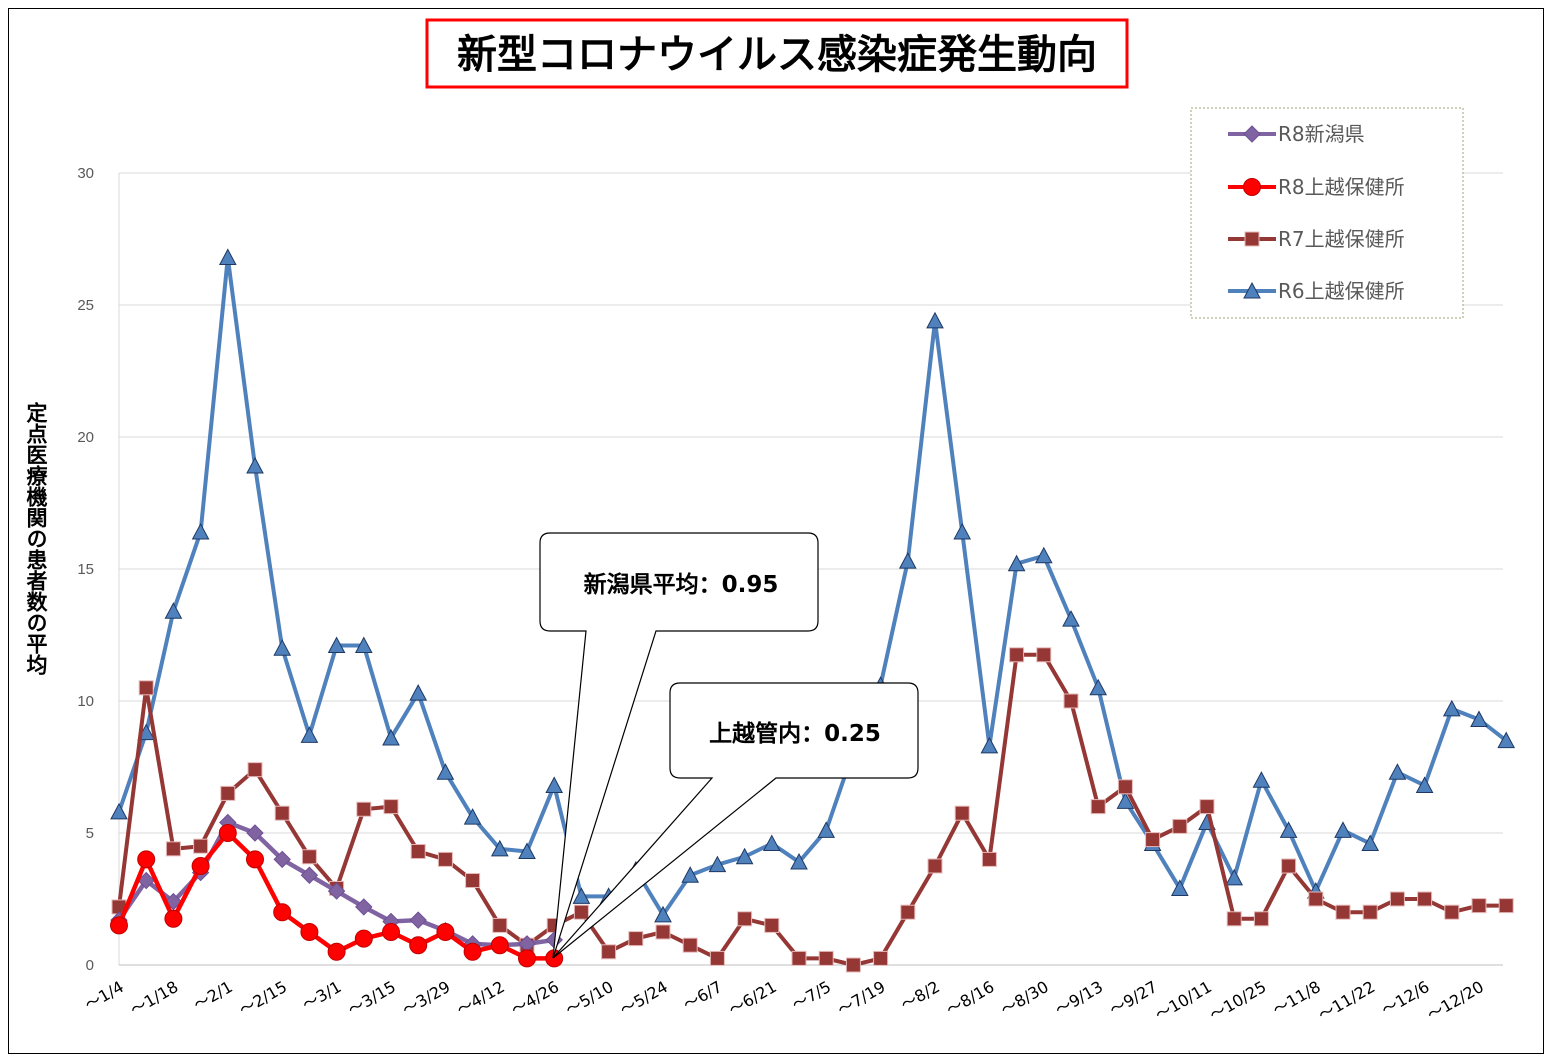 This screenshot has height=1062, width=1552. I want to click on y-tick-label: 0, so click(90, 965).